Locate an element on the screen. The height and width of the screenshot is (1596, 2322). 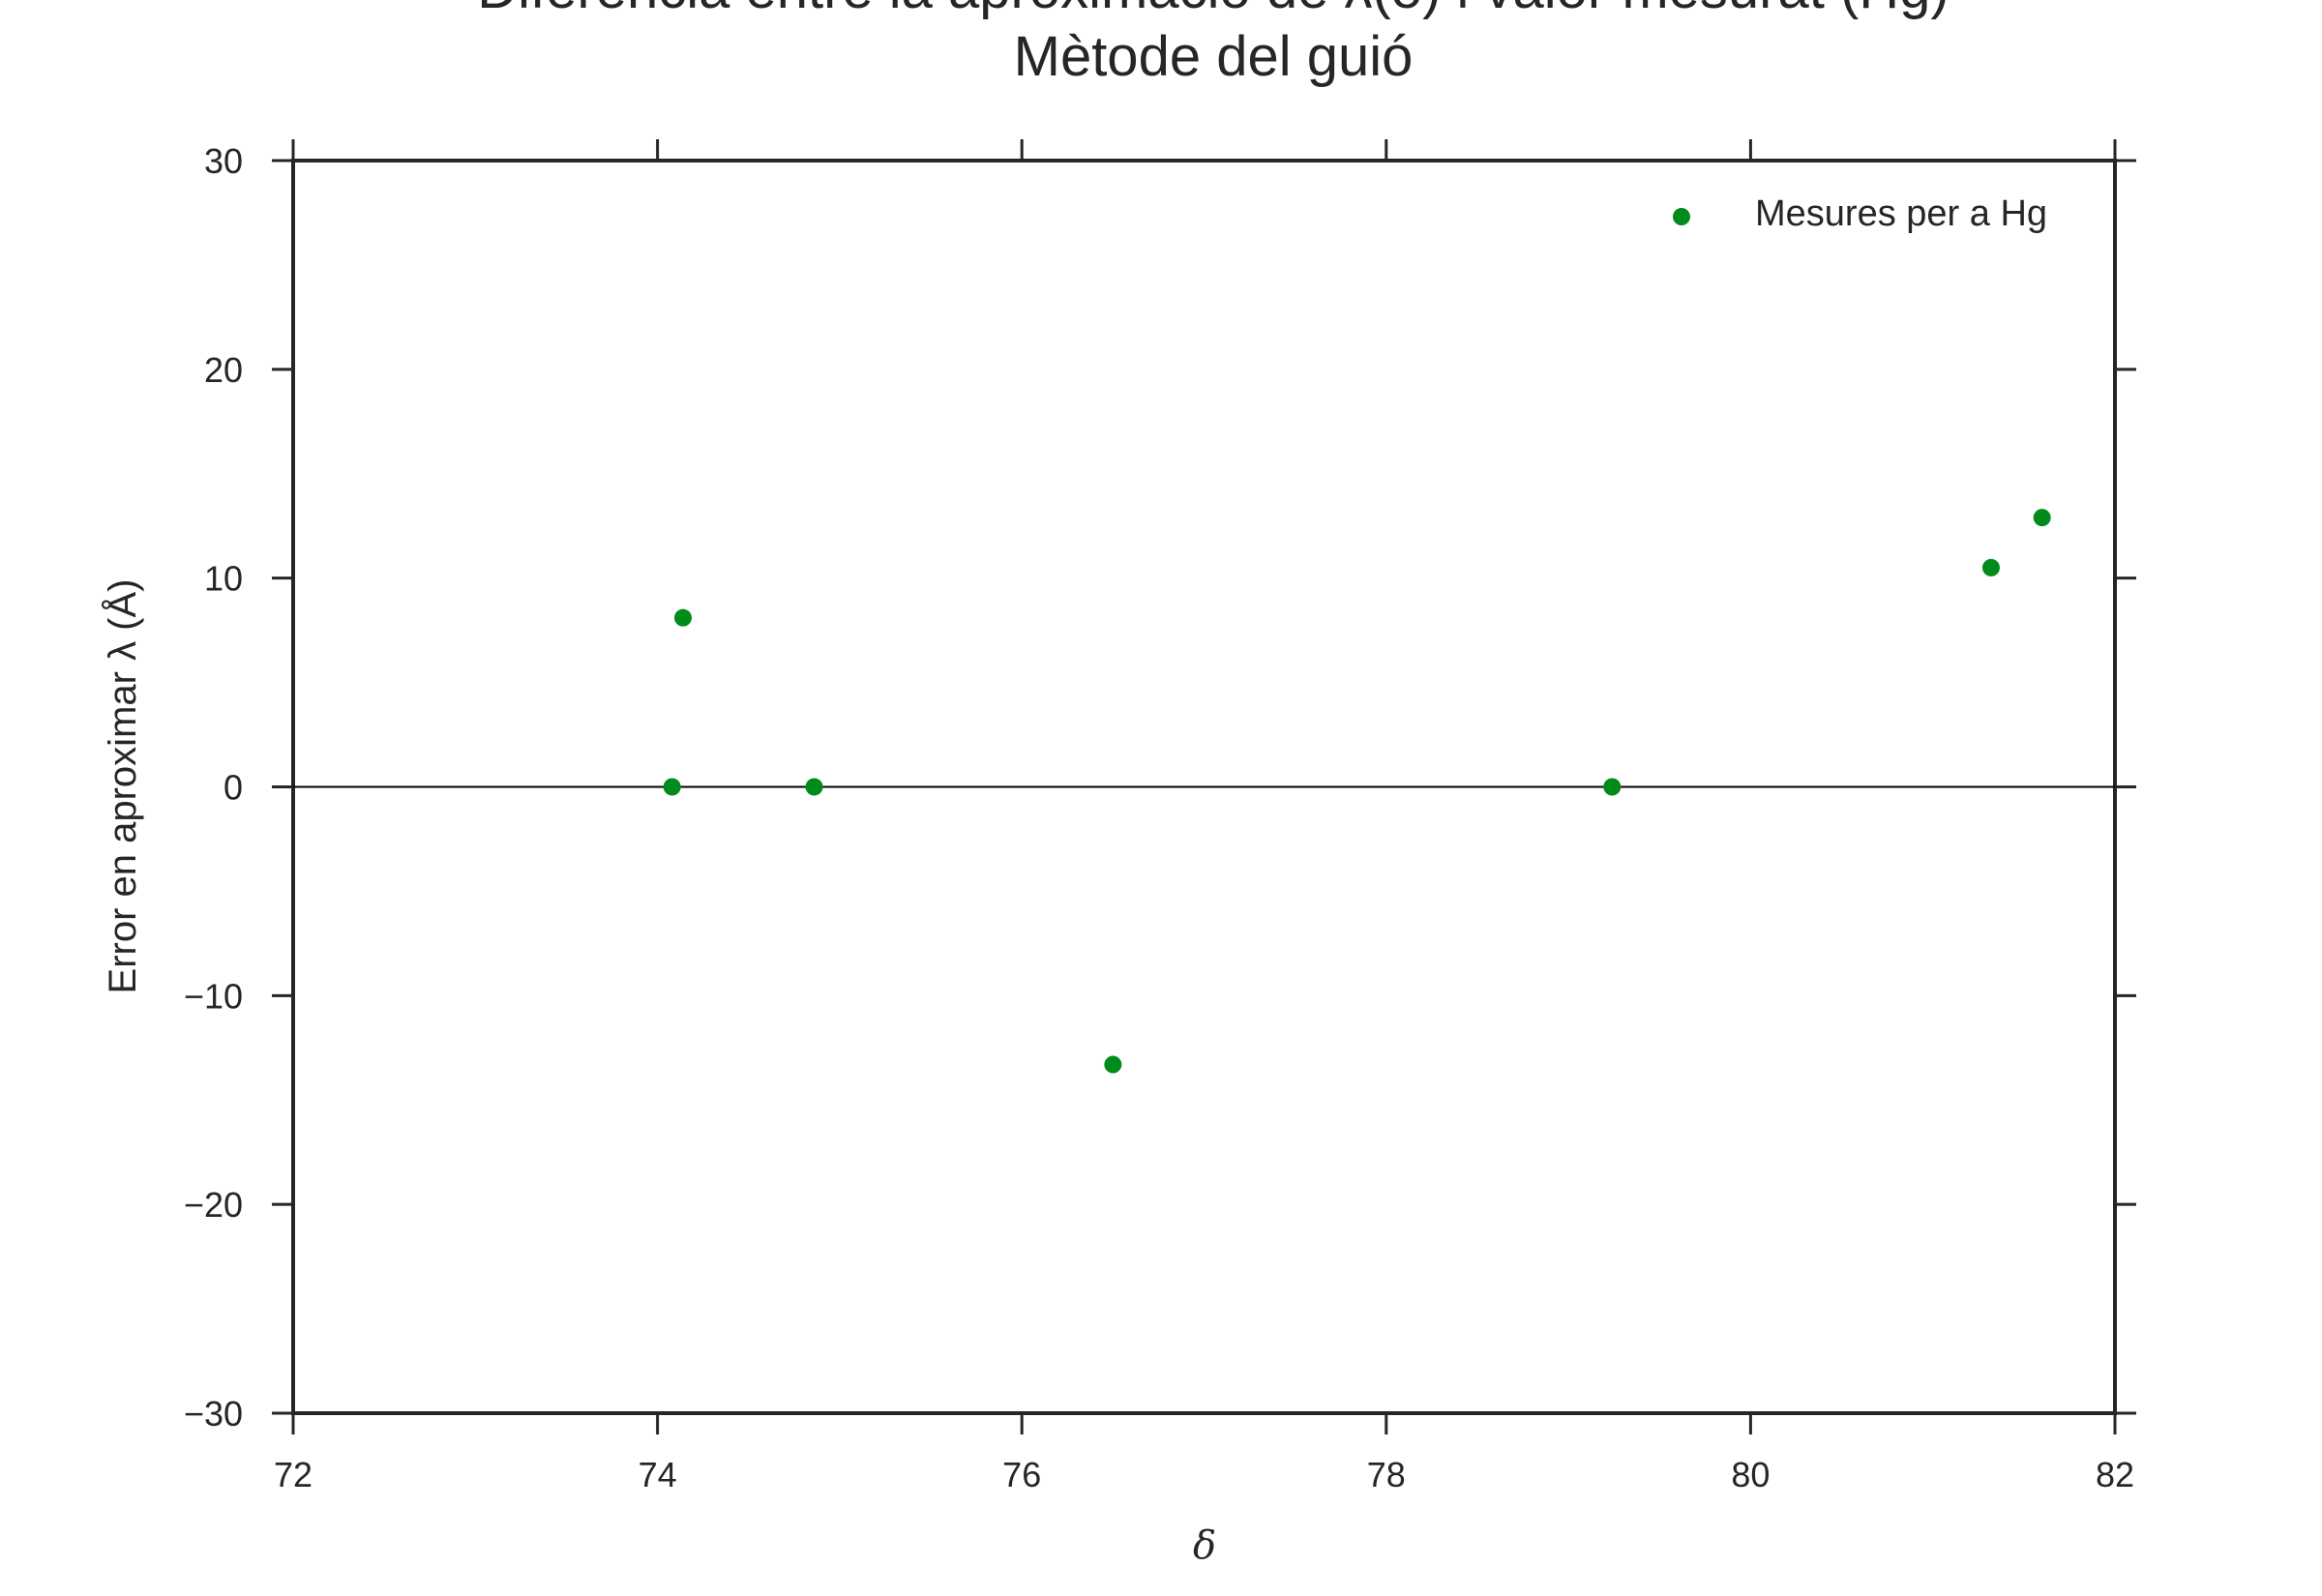
y-tick-label: −20 is located at coordinates (213, 1205).